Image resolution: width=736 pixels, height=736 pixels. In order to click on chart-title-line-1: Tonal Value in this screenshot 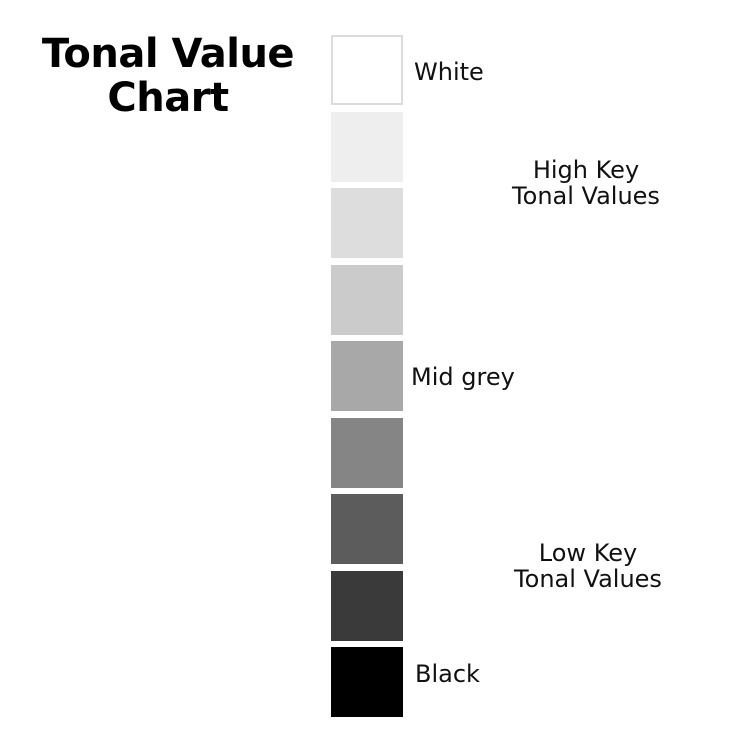, I will do `click(168, 54)`.